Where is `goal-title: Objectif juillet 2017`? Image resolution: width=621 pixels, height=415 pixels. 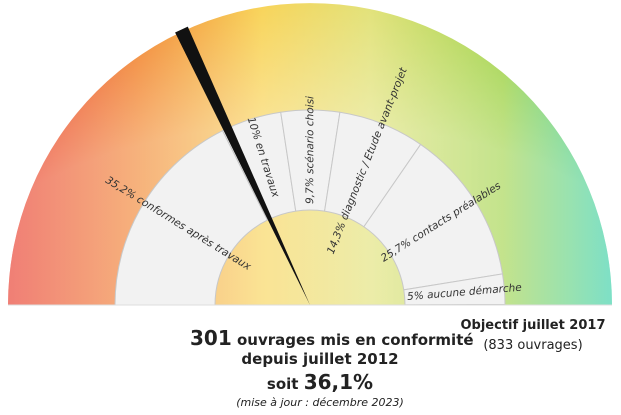
goal-title: Objectif juillet 2017 is located at coordinates (533, 325).